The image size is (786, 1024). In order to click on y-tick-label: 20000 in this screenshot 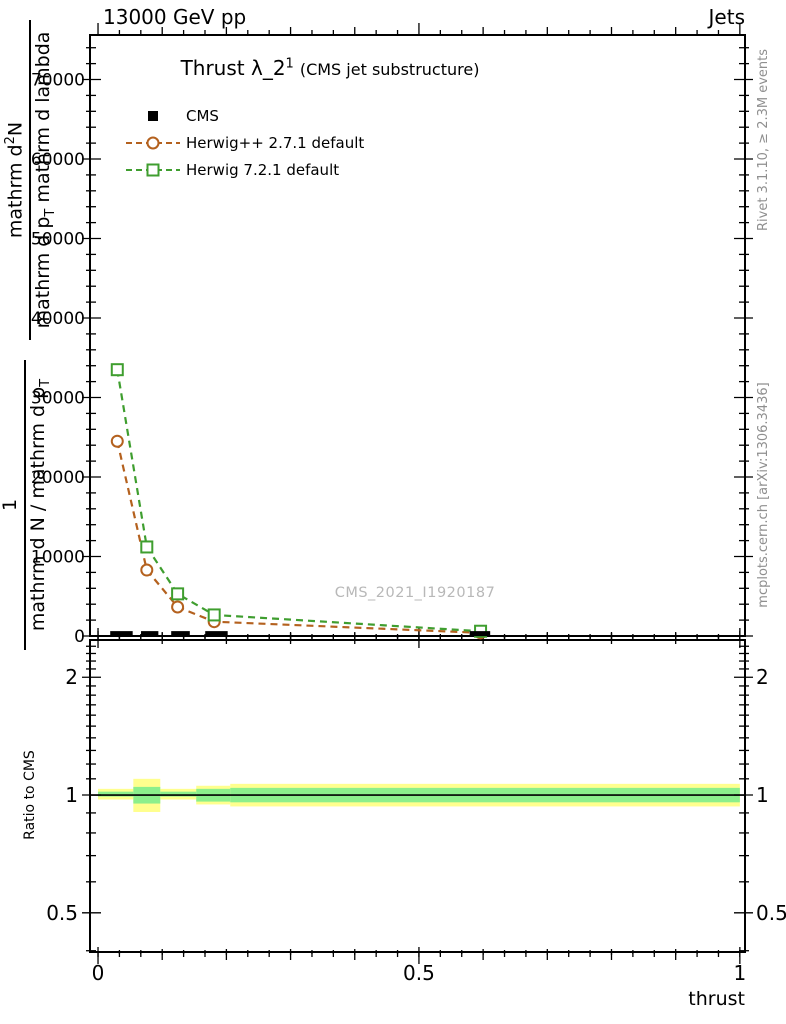, I will do `click(58, 478)`.